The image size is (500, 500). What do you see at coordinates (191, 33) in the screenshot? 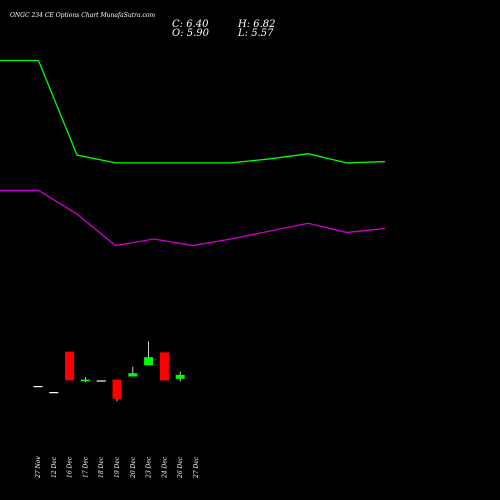
I see `open-value: O: 5.90` at bounding box center [191, 33].